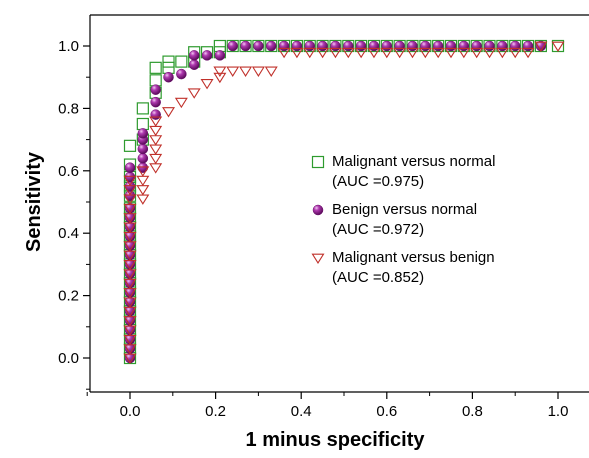 The image size is (589, 458). I want to click on x-tick-label: 0.0, so click(130, 411).